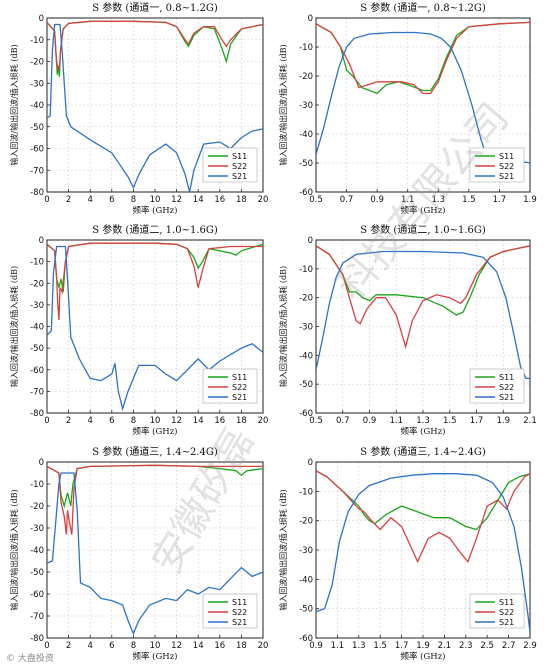  What do you see at coordinates (68, 421) in the screenshot?
I see `x-tick-label: 2` at bounding box center [68, 421].